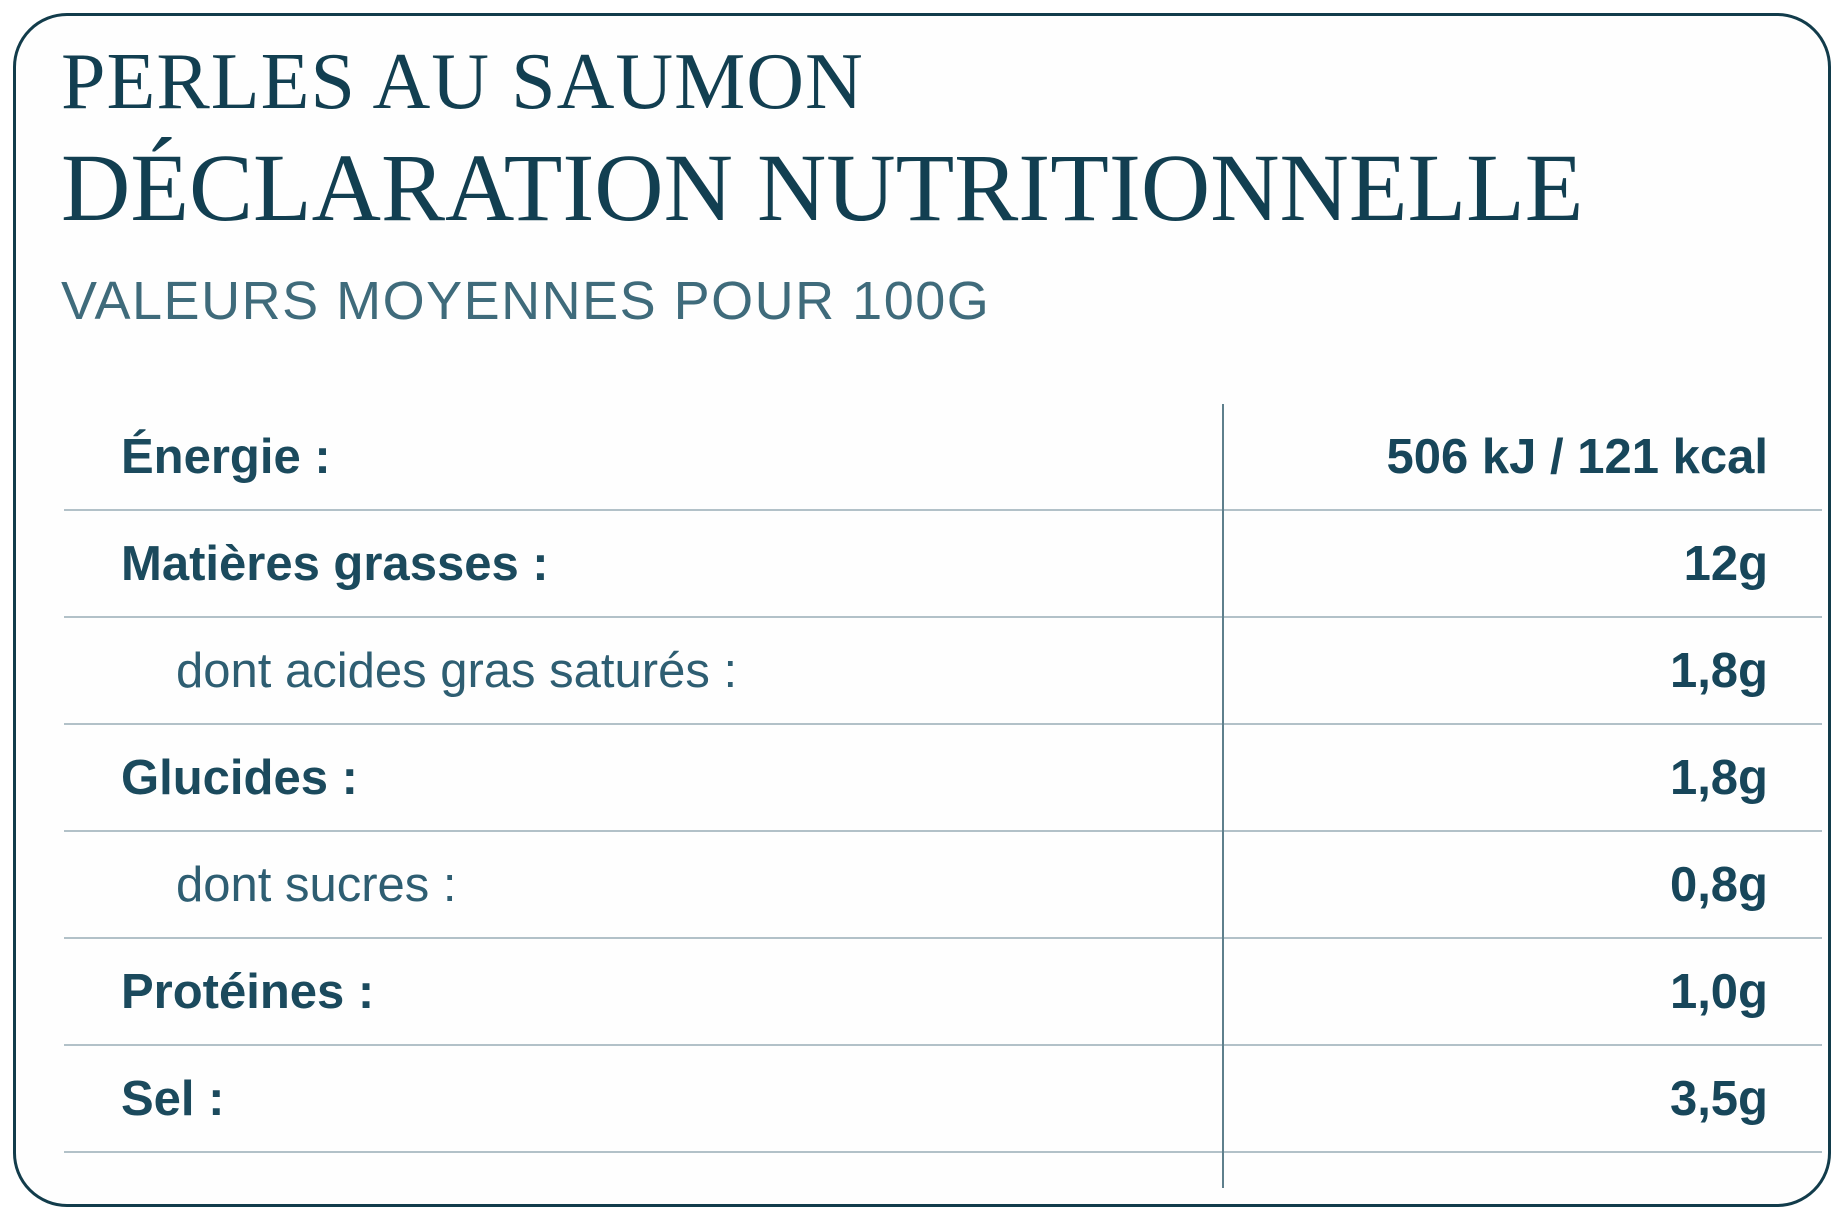 The width and height of the screenshot is (1844, 1220). What do you see at coordinates (943, 671) in the screenshot?
I see `table-row-saturated-fat: dont acides gras saturés : 1,8g` at bounding box center [943, 671].